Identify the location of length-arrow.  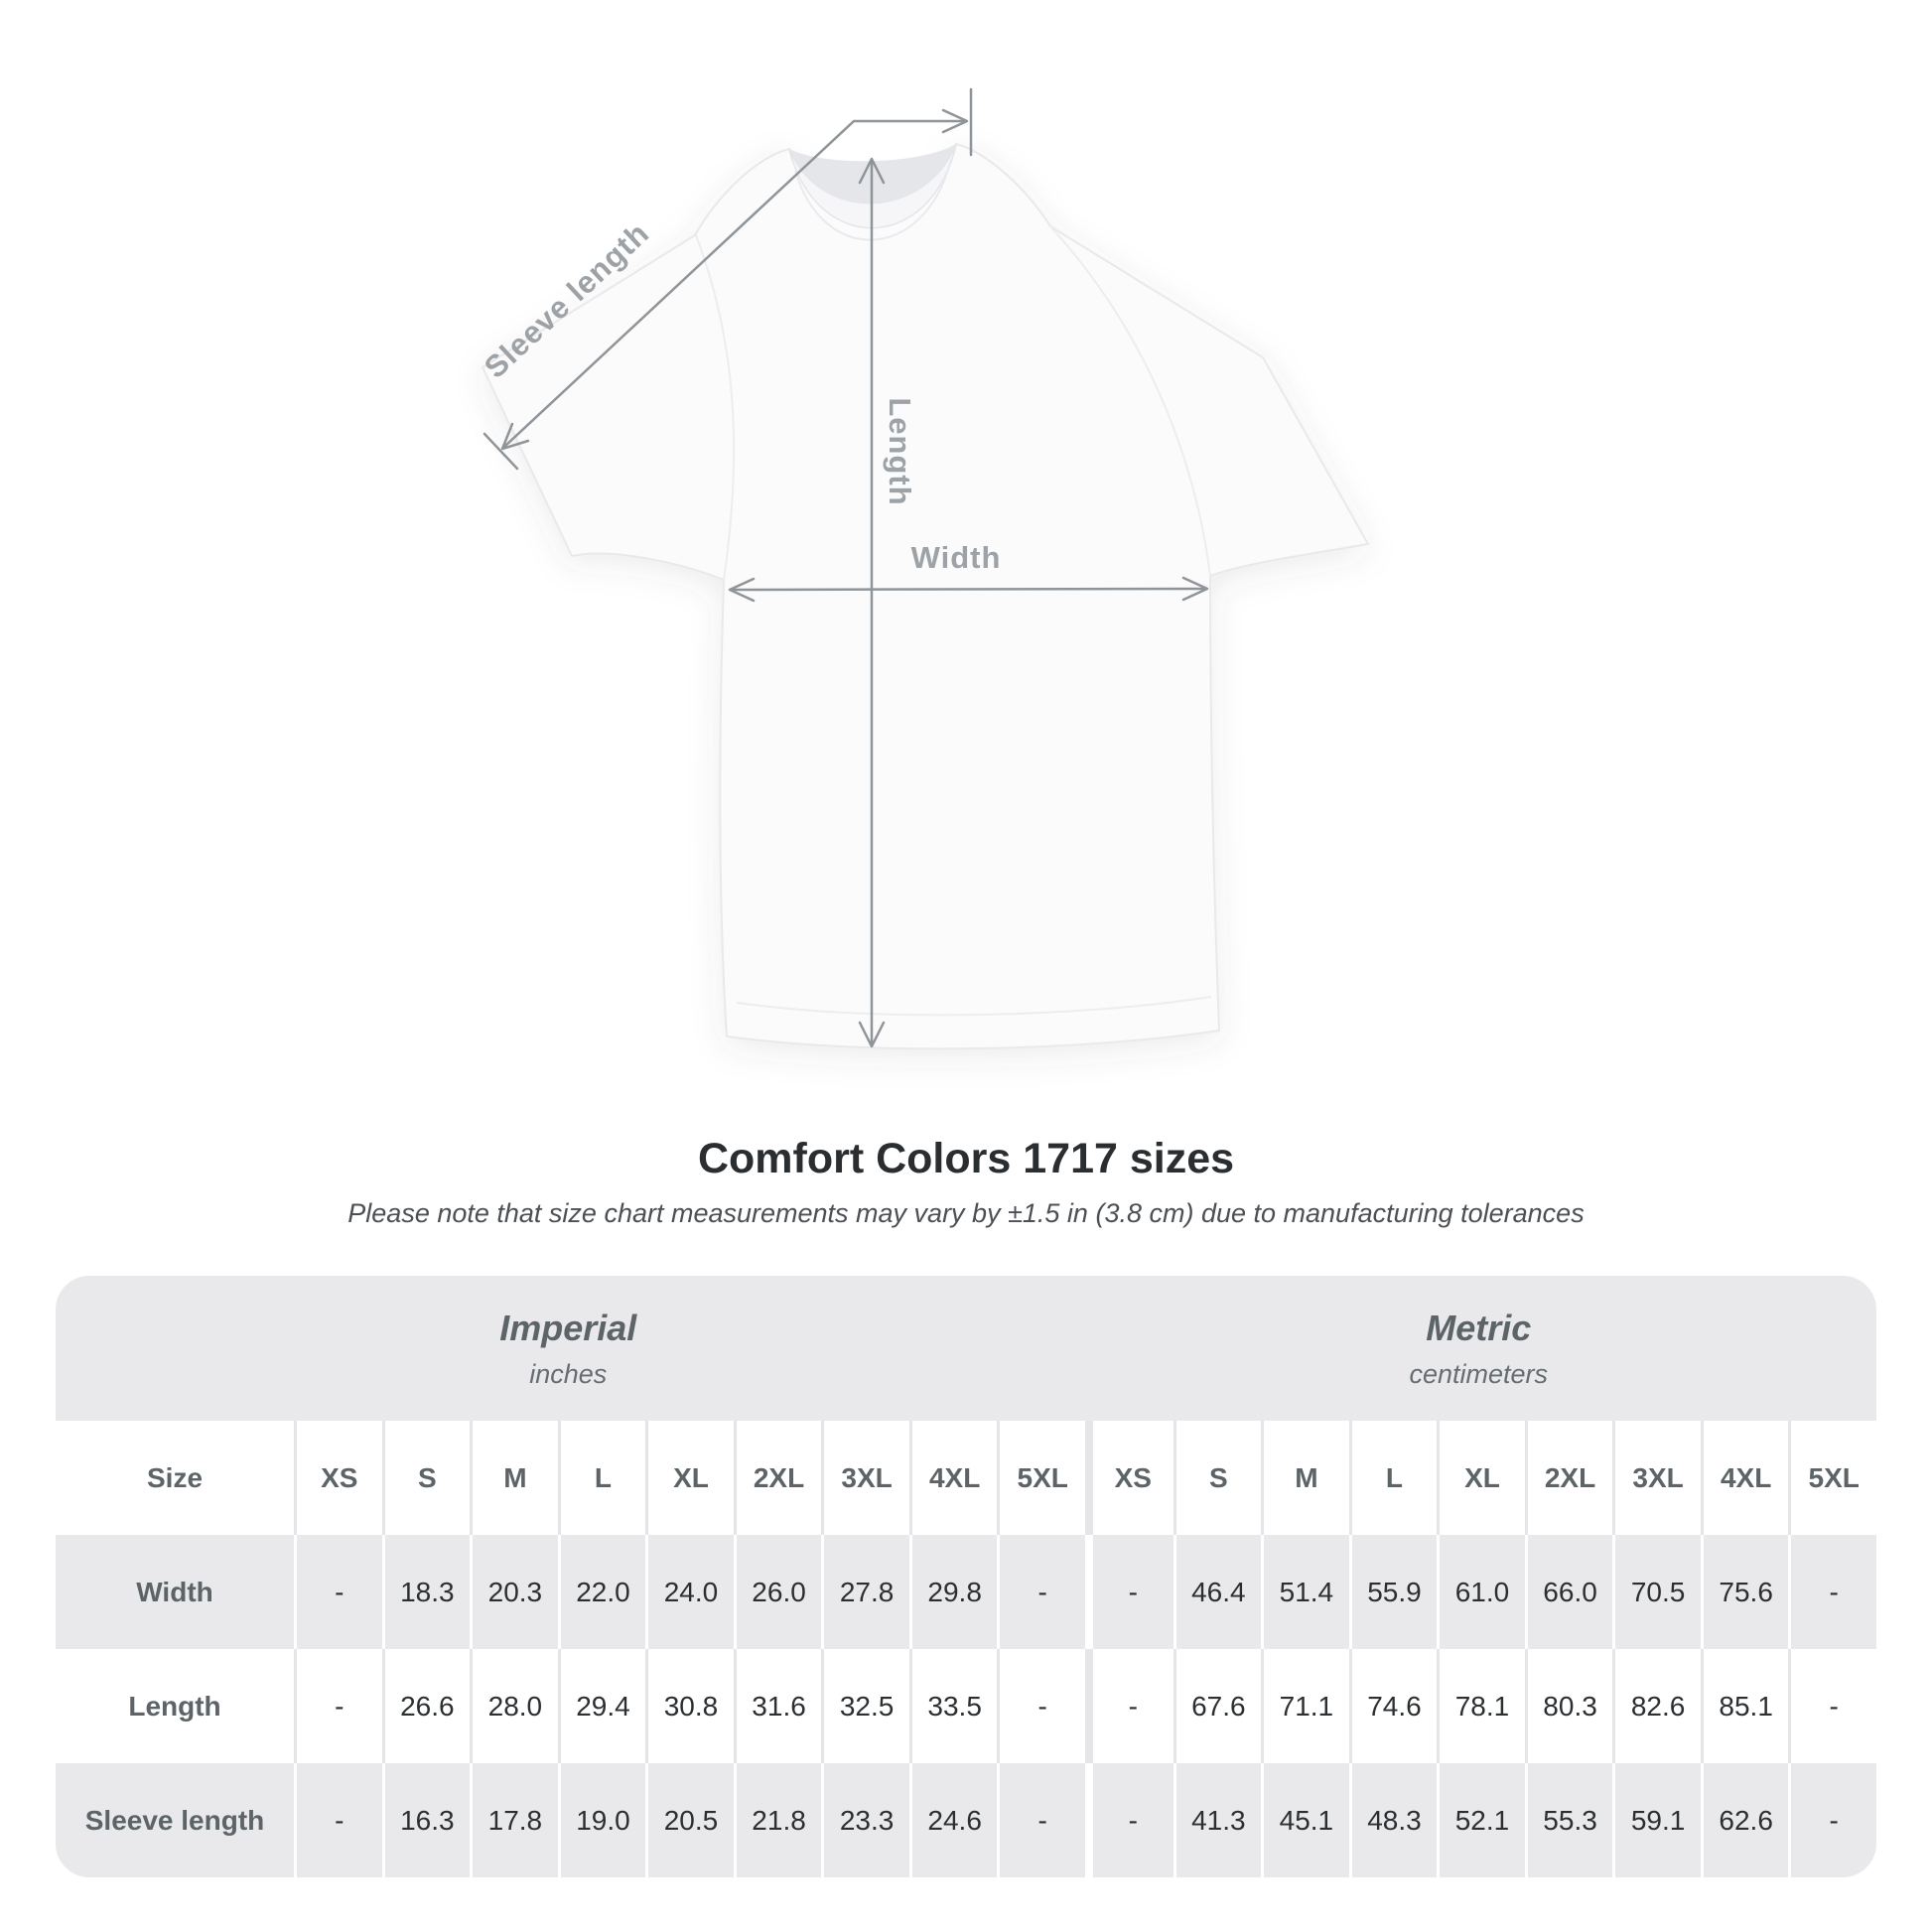
(872, 602).